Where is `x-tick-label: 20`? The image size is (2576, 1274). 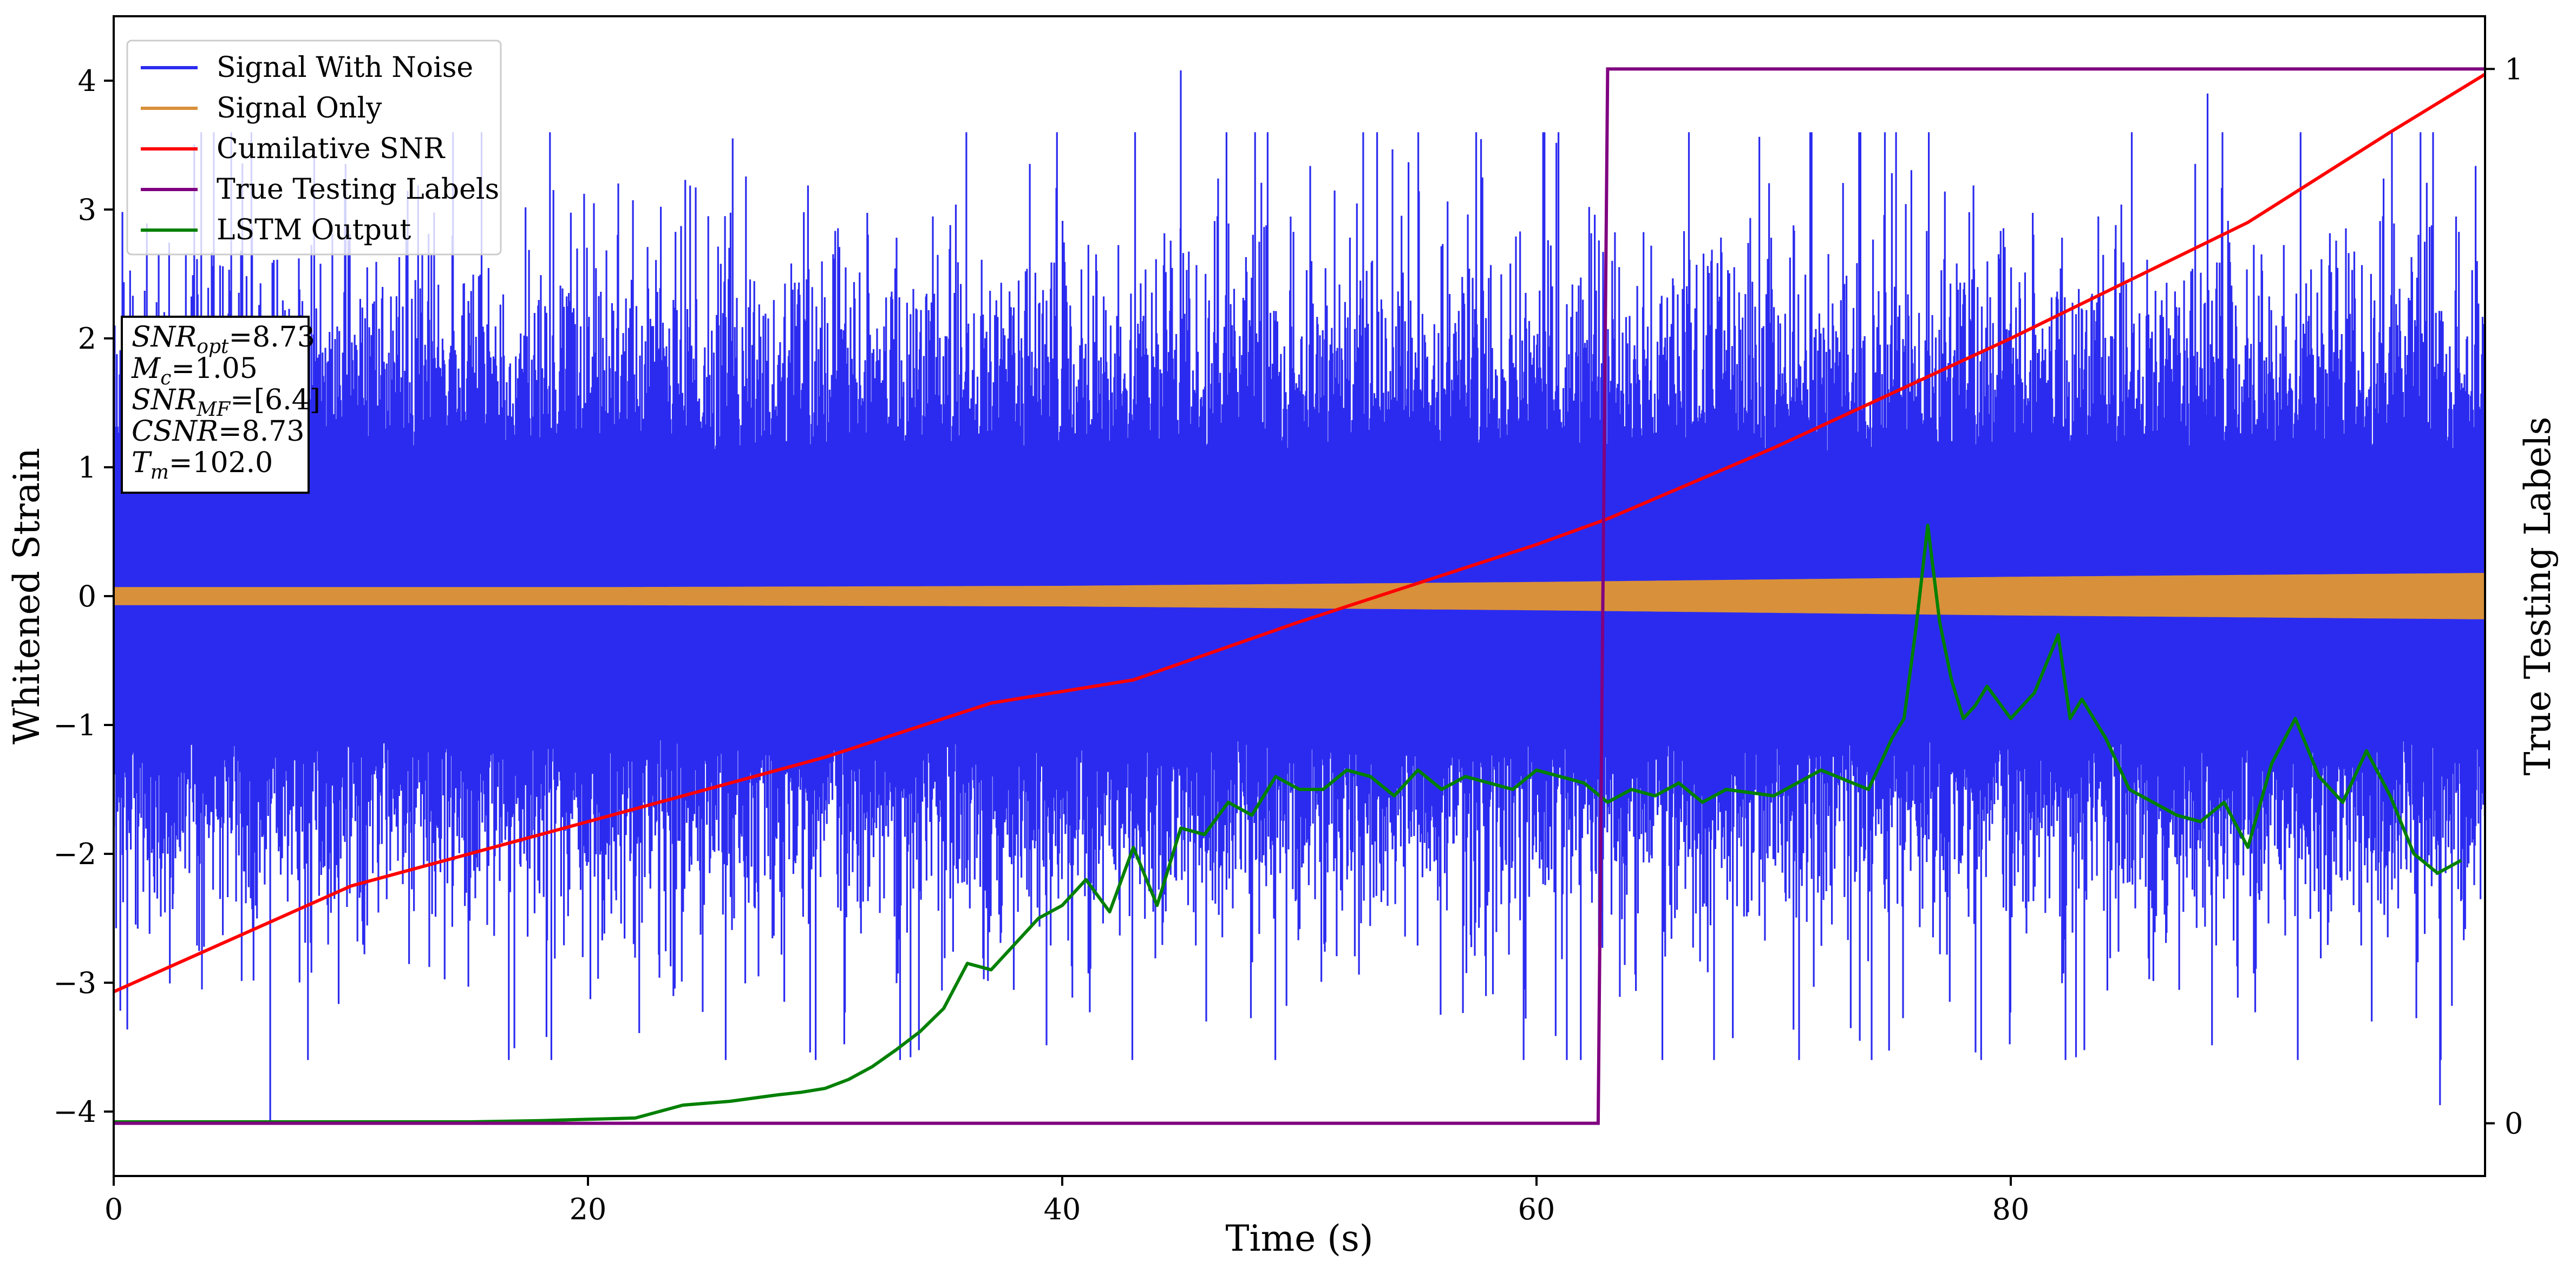
x-tick-label: 20 is located at coordinates (588, 1209).